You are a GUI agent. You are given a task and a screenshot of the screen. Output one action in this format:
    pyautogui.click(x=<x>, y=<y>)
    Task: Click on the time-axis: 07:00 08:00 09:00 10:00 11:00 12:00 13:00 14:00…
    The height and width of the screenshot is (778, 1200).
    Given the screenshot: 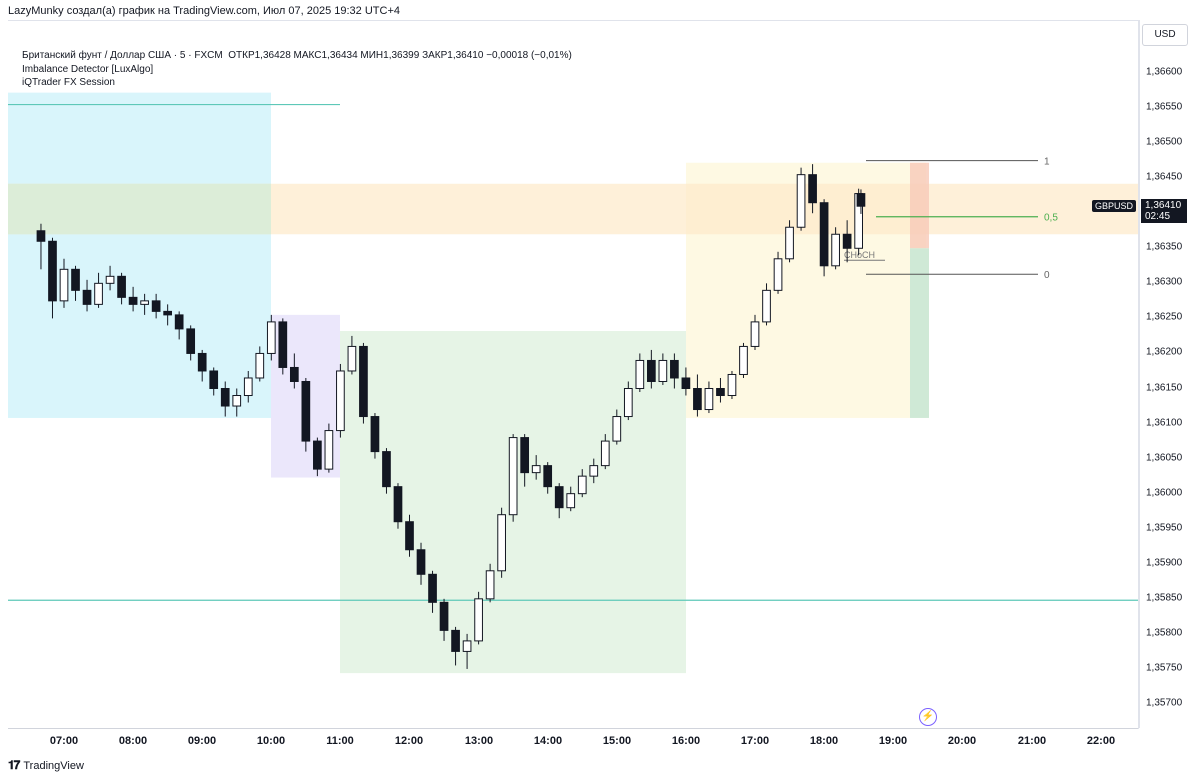 What is the action you would take?
    pyautogui.click(x=573, y=740)
    